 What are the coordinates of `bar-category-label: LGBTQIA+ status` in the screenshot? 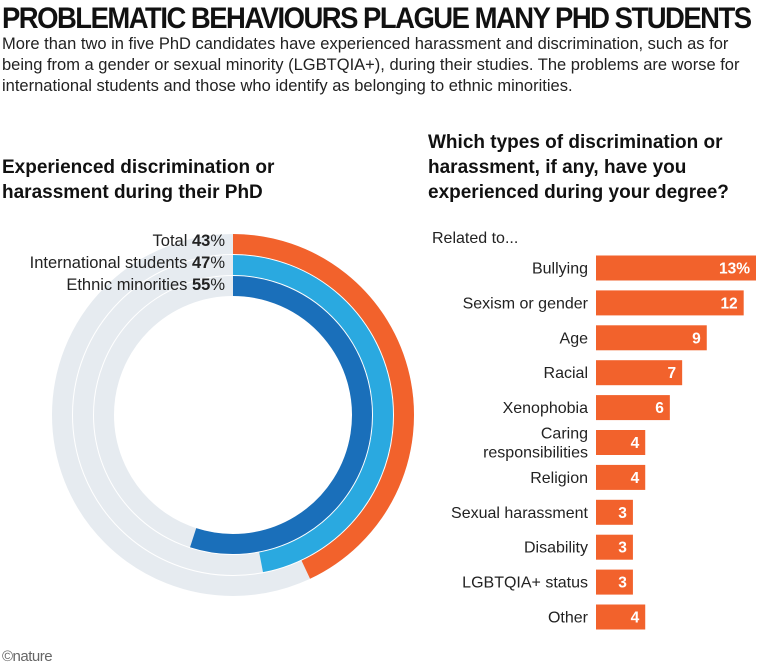 It's located at (525, 583).